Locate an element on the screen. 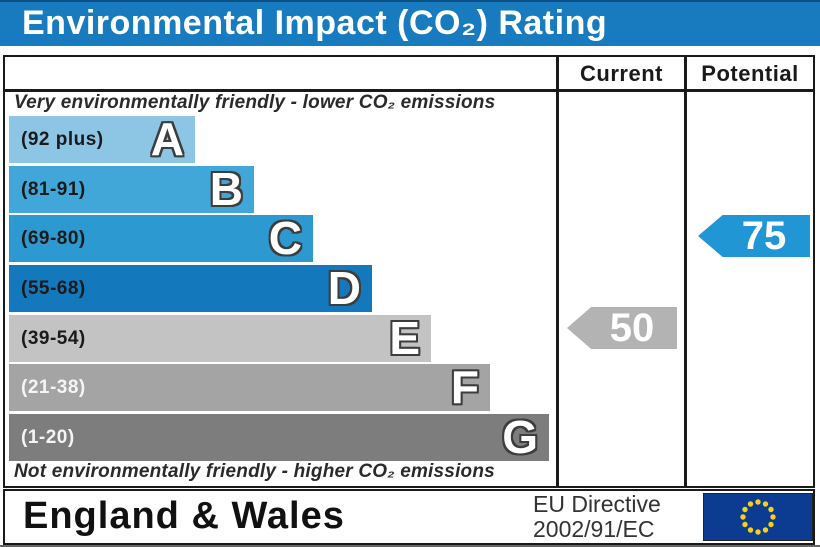 The height and width of the screenshot is (547, 820). band-C-range-label: (69-80) is located at coordinates (53, 238).